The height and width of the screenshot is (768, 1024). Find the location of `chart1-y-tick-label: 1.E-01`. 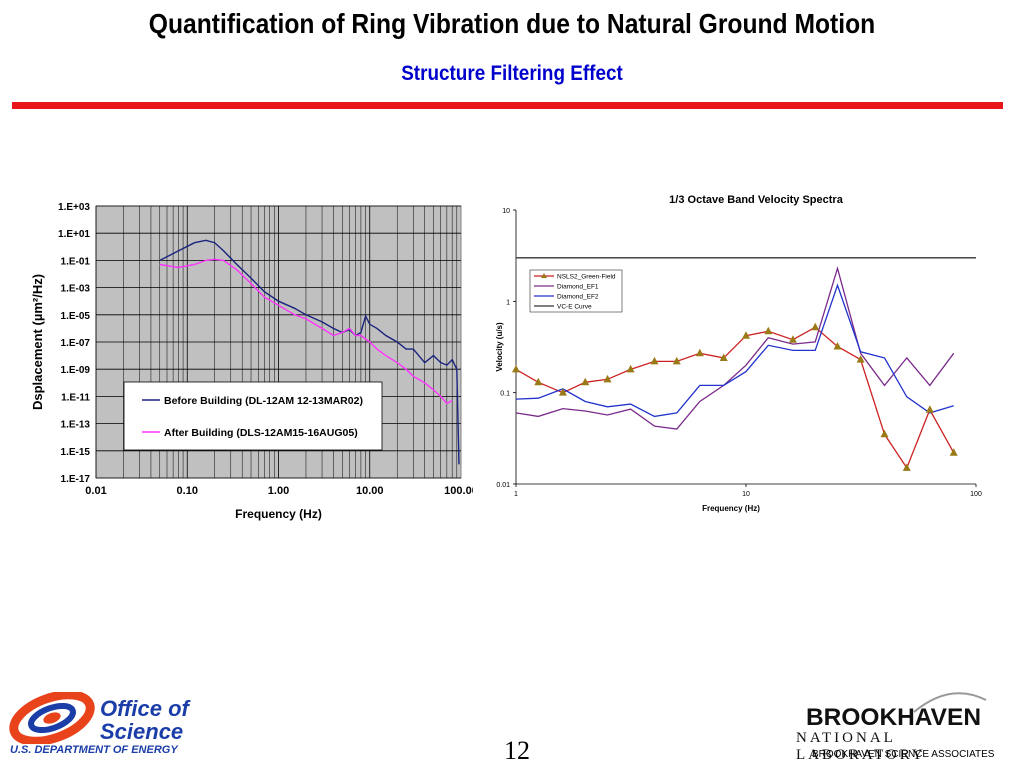

chart1-y-tick-label: 1.E-01 is located at coordinates (76, 261).